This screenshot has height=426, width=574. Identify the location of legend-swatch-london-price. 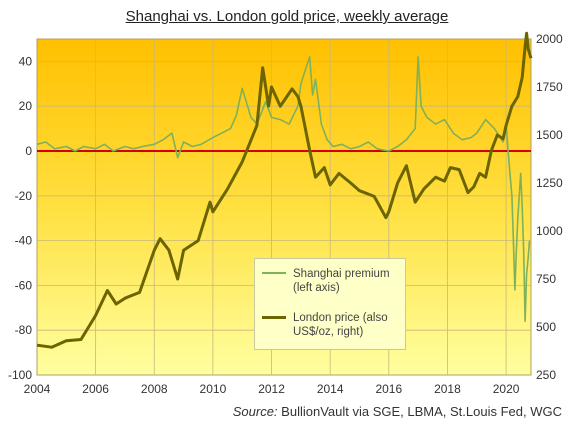
(274, 317).